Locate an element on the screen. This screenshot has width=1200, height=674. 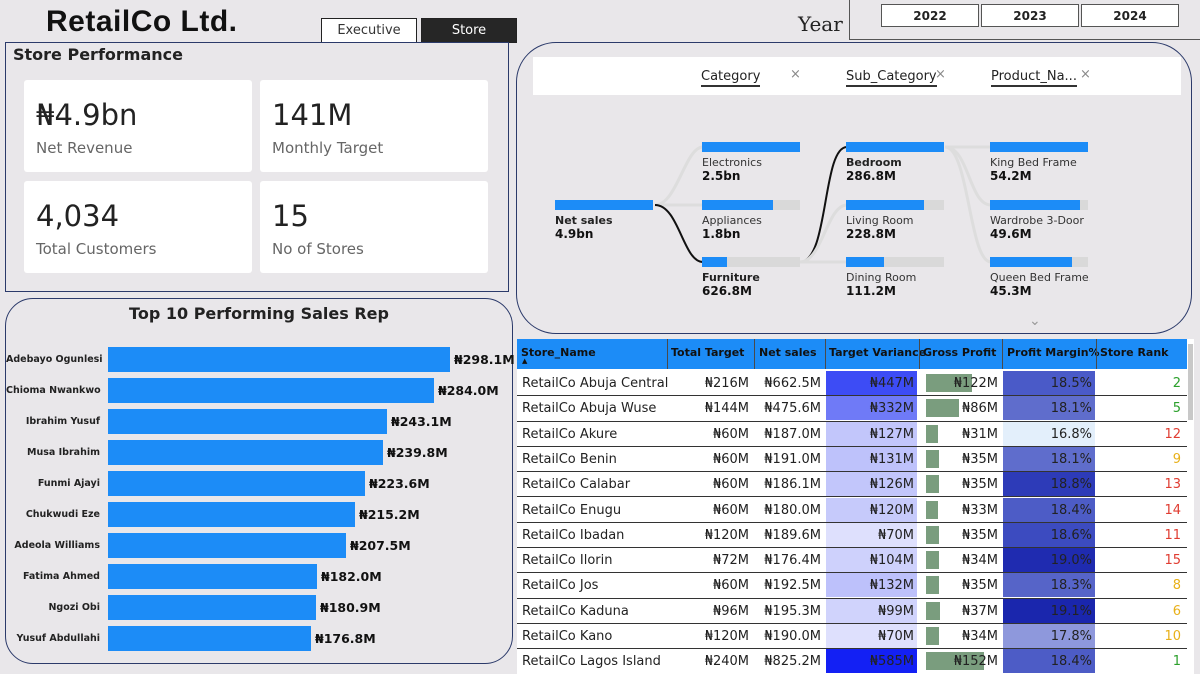
cell-variance-bg is located at coordinates (871, 509).